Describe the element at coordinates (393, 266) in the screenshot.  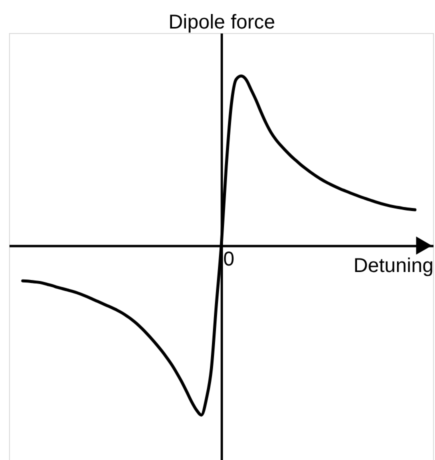
I see `x-axis-title: Detuning` at that location.